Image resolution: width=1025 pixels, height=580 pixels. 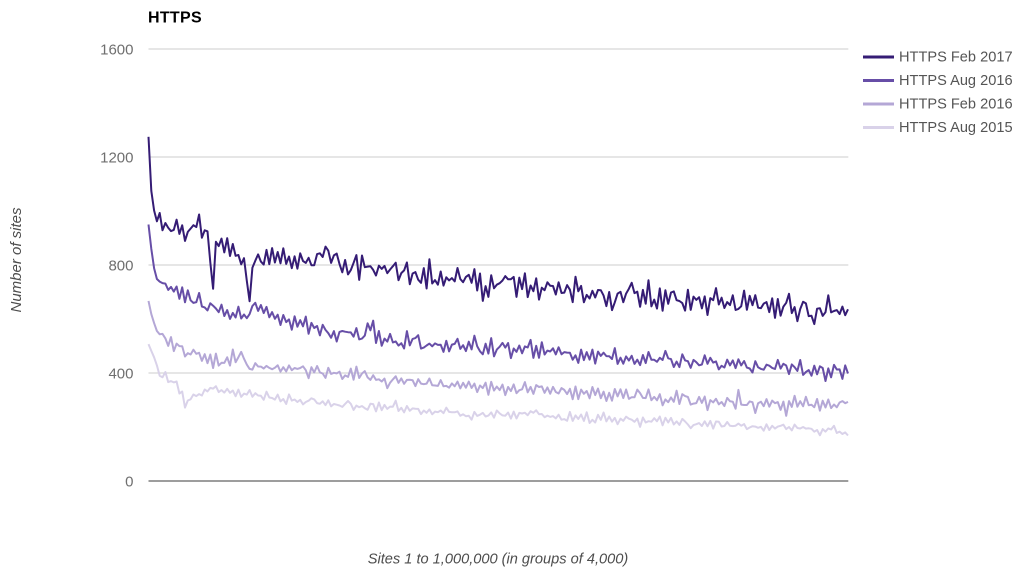 What do you see at coordinates (956, 128) in the screenshot?
I see `svg-text: HTTPS Aug 2015` at bounding box center [956, 128].